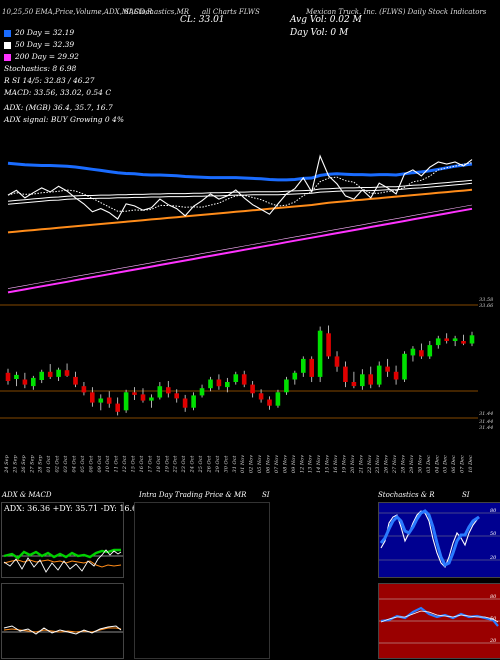  Describe the element at coordinates (493, 511) in the screenshot. I see `stoch-level-80: 80` at that location.